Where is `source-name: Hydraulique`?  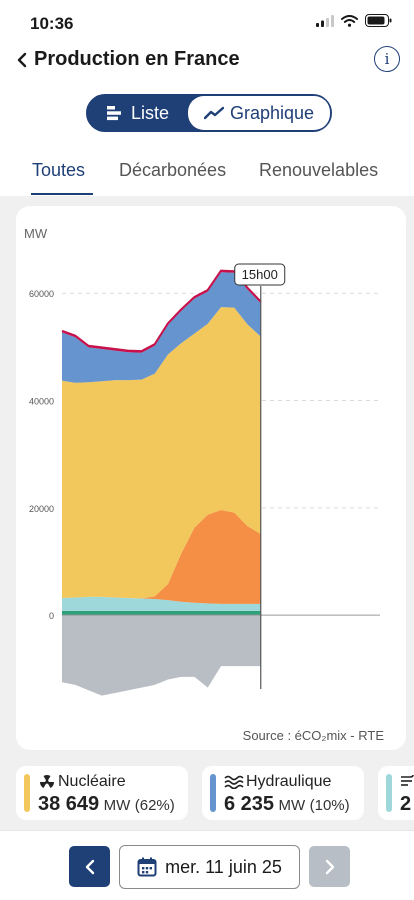
source-name: Hydraulique is located at coordinates (277, 782).